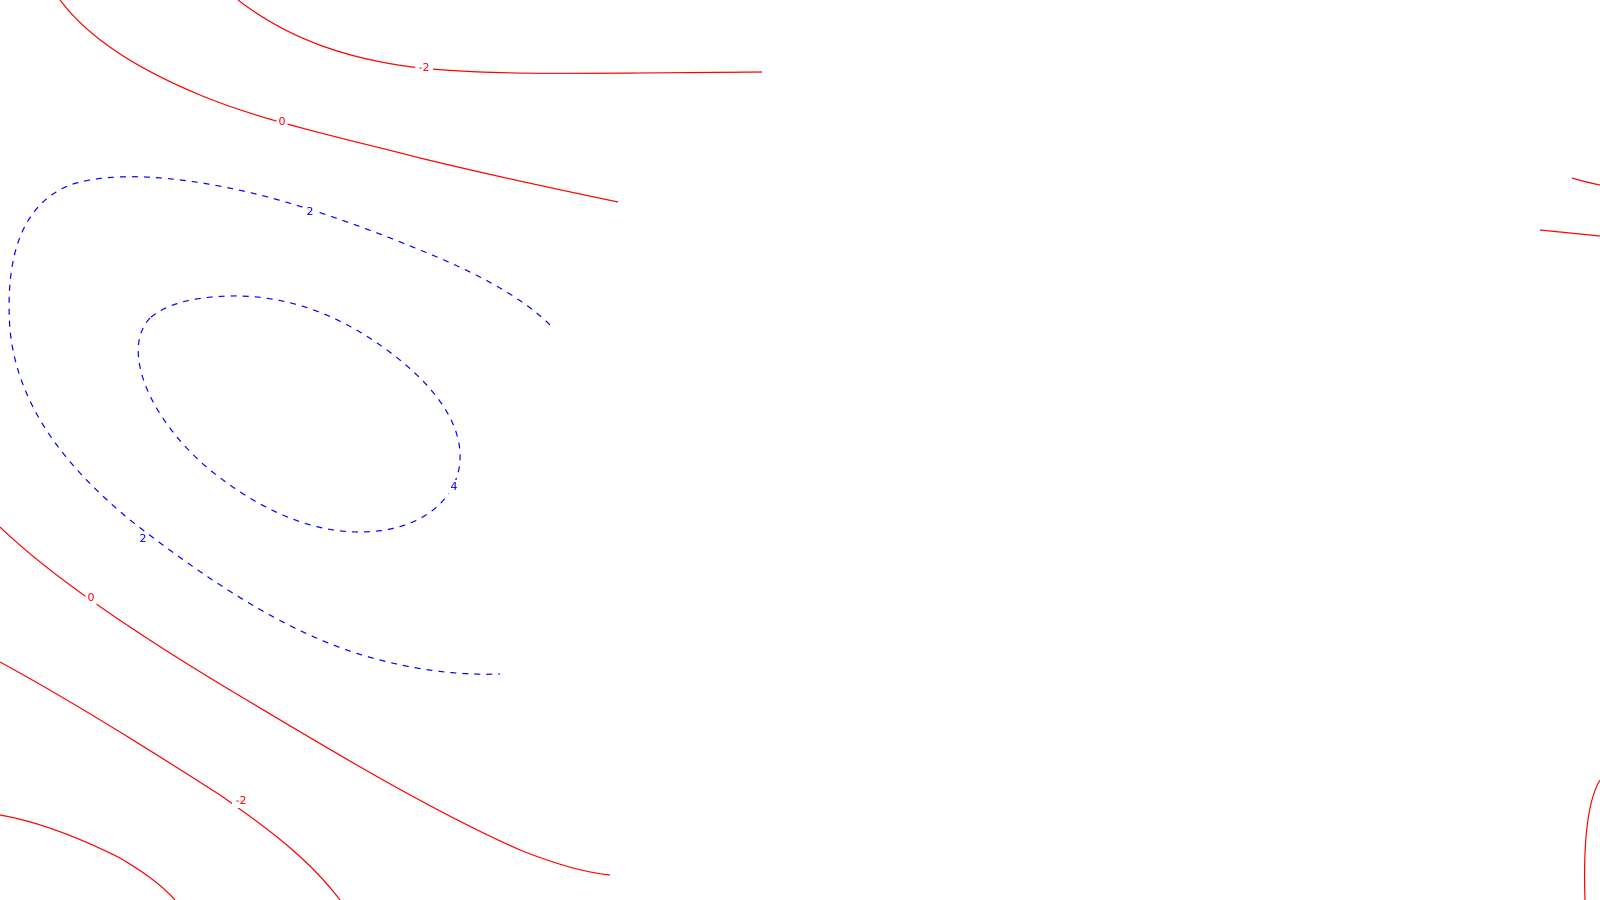  I want to click on contour-line-level--2-seg-5, so click(1569, 233).